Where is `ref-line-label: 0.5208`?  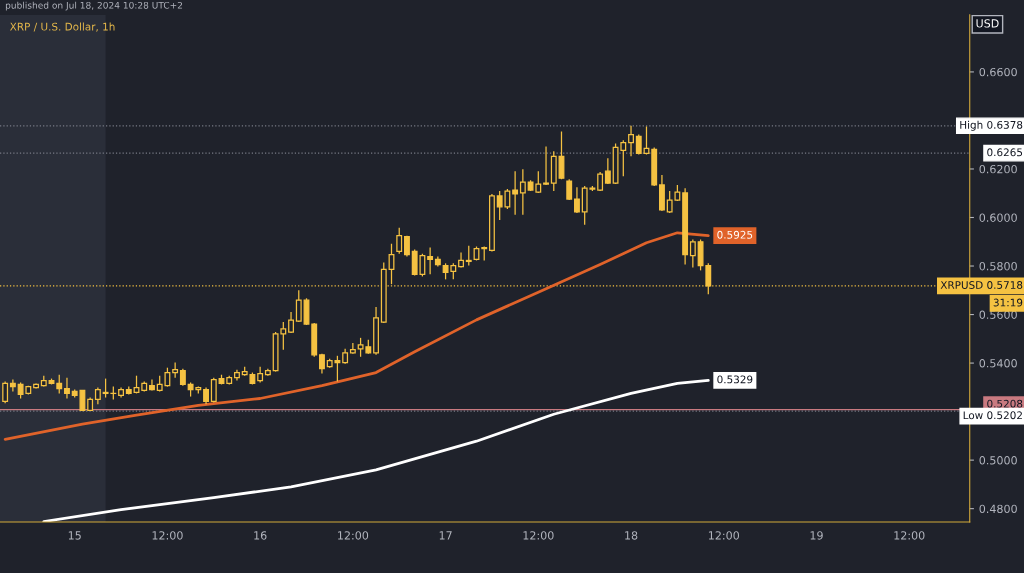 ref-line-label: 0.5208 is located at coordinates (1005, 403).